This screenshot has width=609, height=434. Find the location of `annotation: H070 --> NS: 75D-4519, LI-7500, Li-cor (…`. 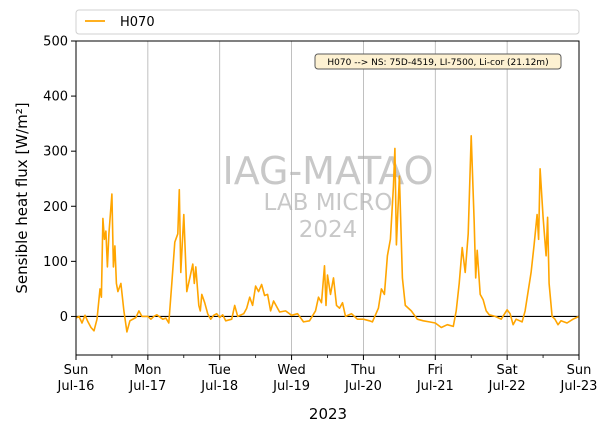

annotation: H070 --> NS: 75D-4519, LI-7500, Li-cor (… is located at coordinates (438, 61).